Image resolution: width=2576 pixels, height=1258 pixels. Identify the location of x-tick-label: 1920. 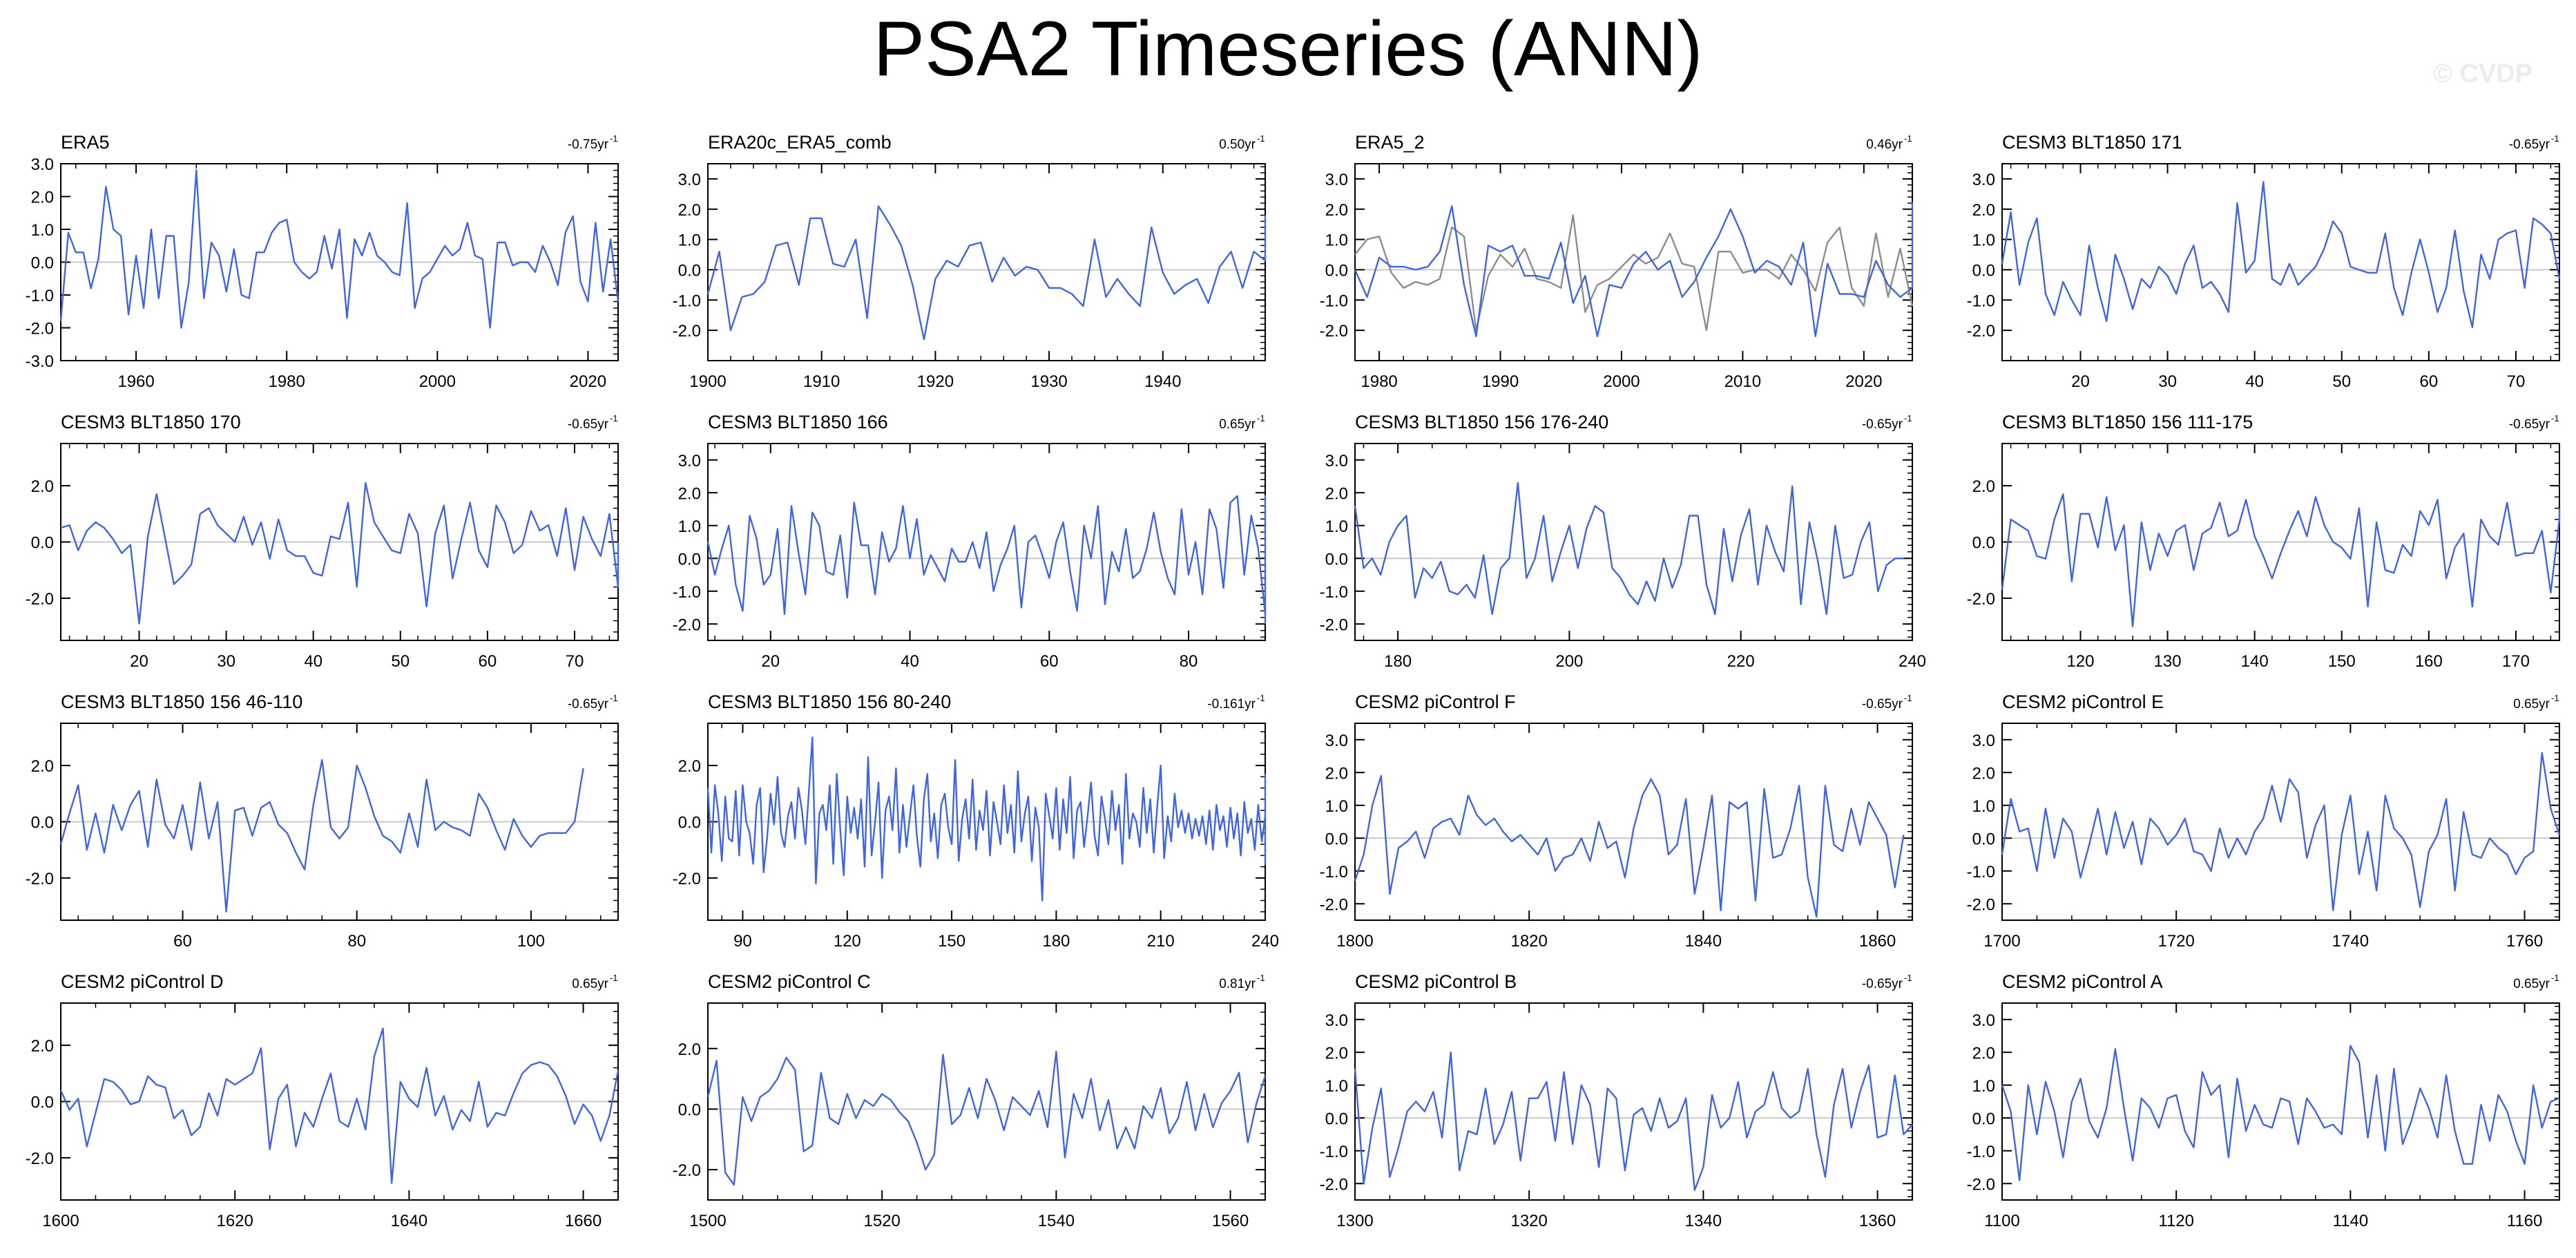
(935, 381).